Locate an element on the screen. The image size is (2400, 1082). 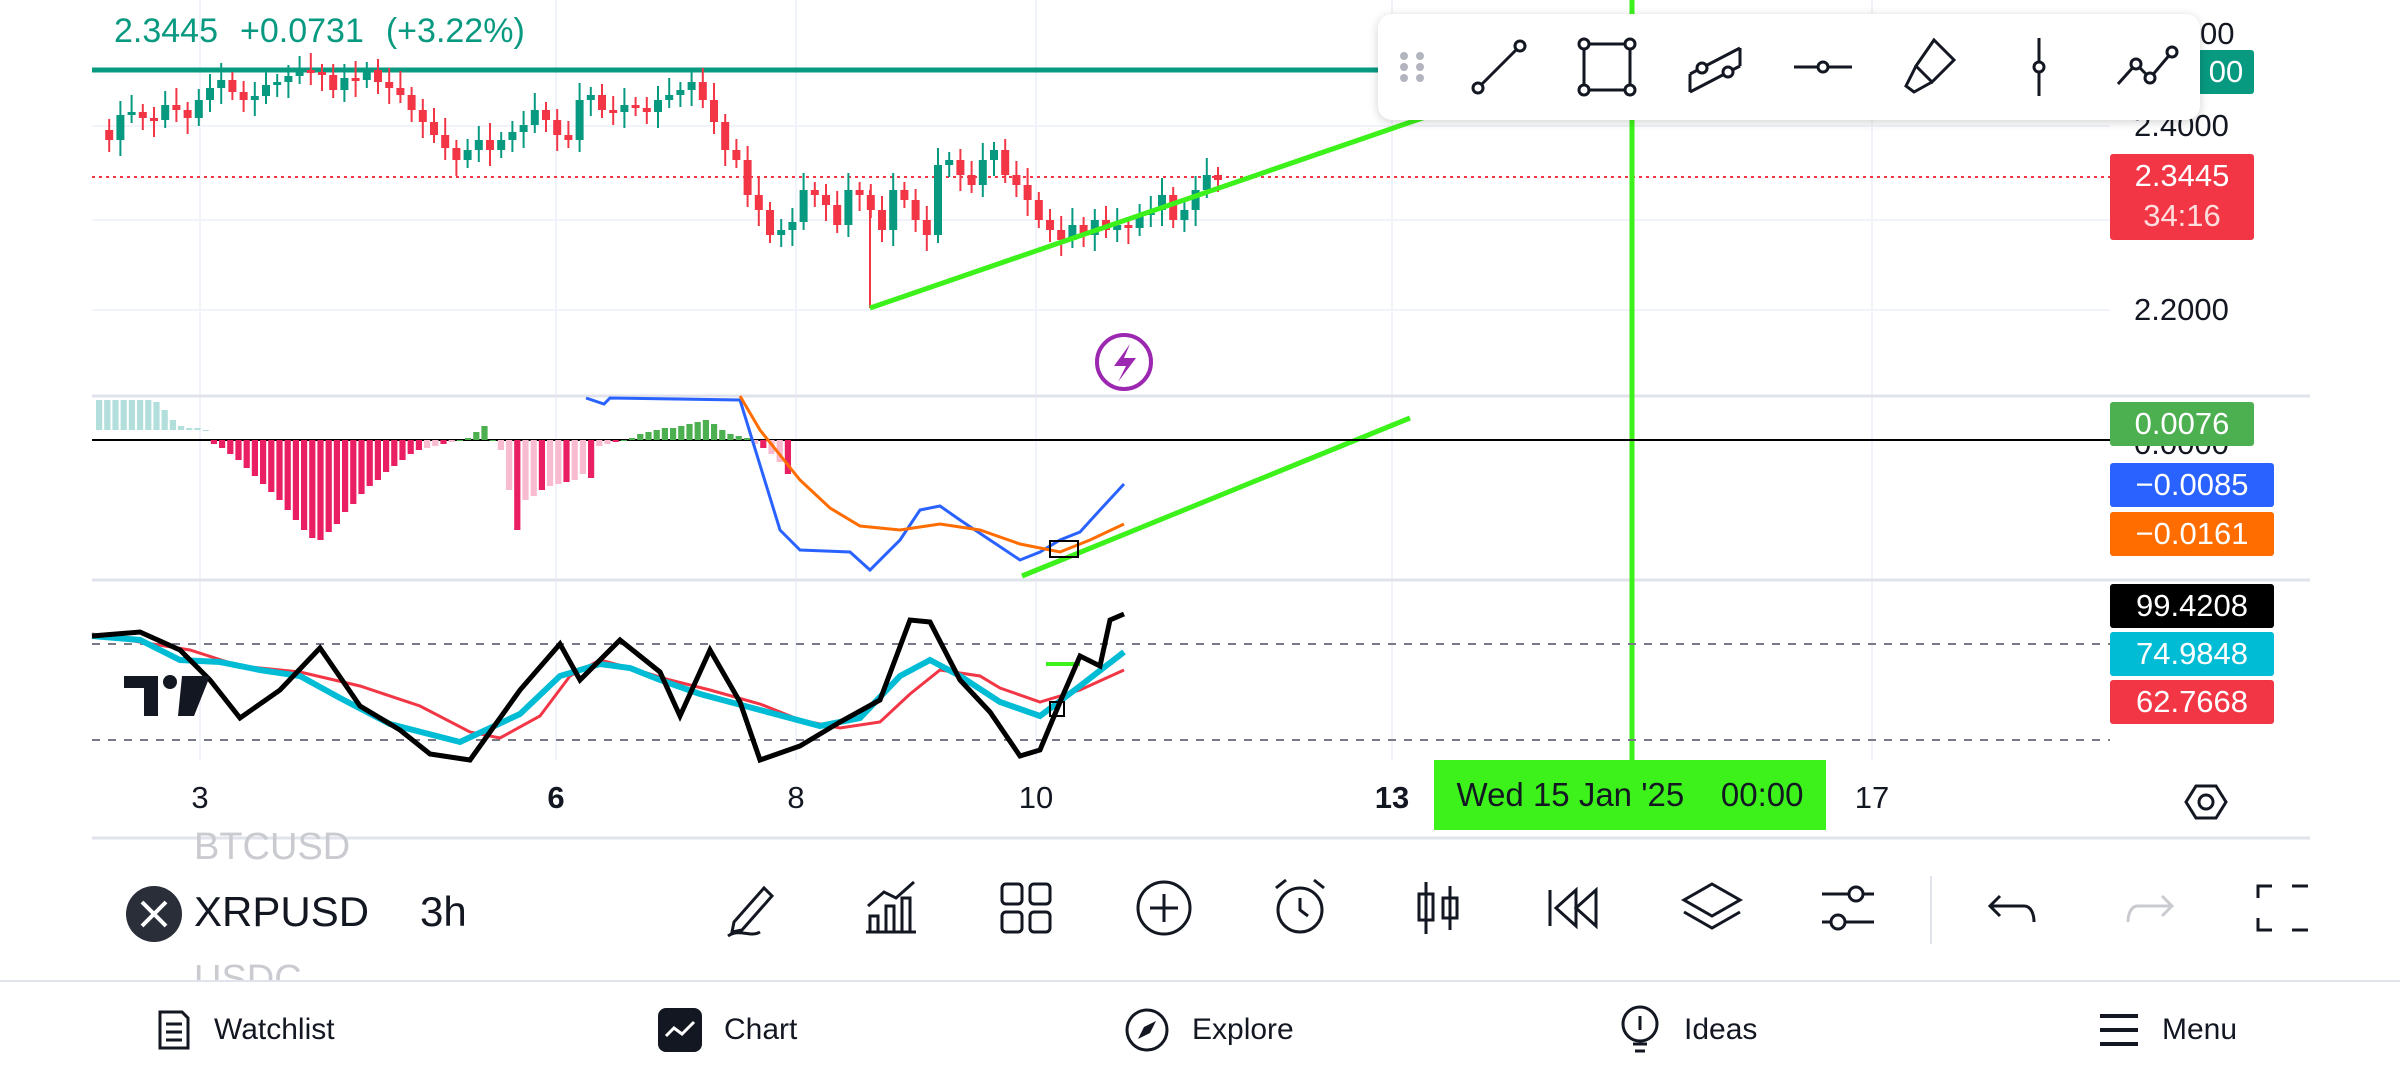
indicators-icon is located at coordinates (890, 908).